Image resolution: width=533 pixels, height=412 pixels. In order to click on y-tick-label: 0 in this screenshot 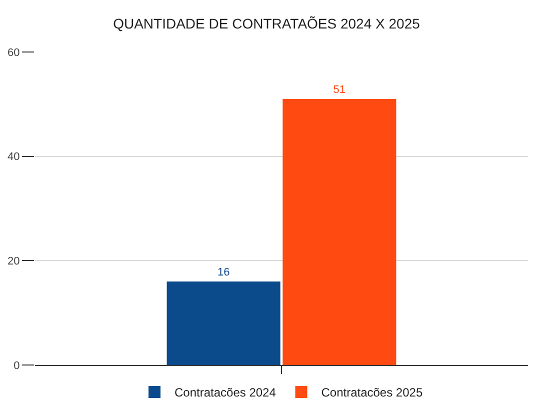, I will do `click(17, 366)`.